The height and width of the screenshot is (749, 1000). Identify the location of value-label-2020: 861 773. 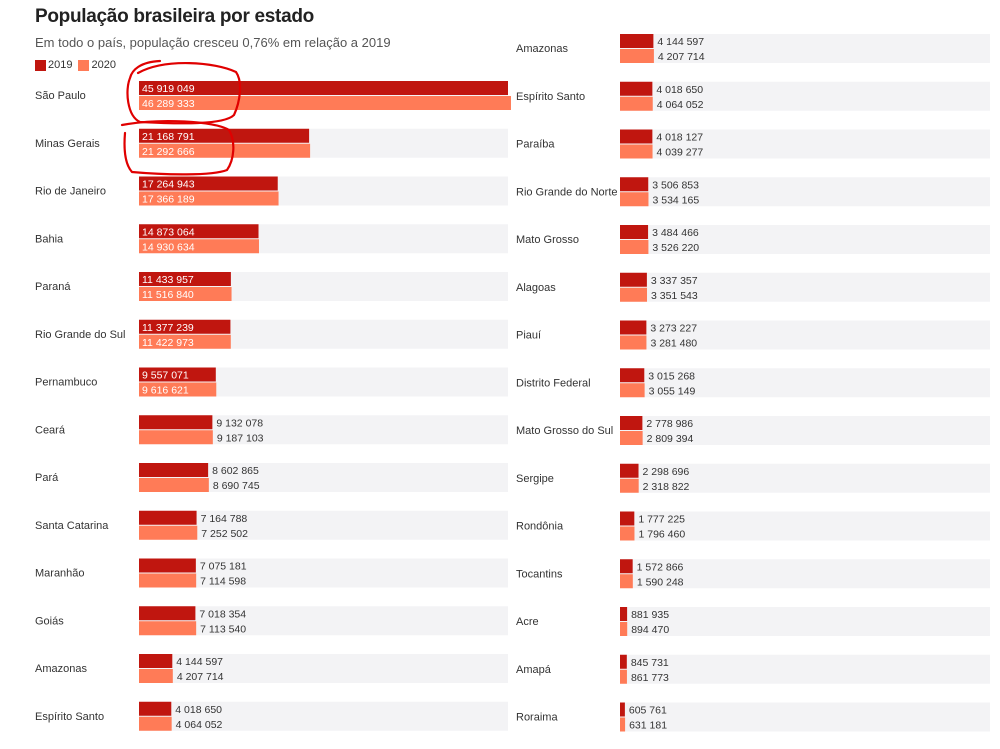
(650, 678).